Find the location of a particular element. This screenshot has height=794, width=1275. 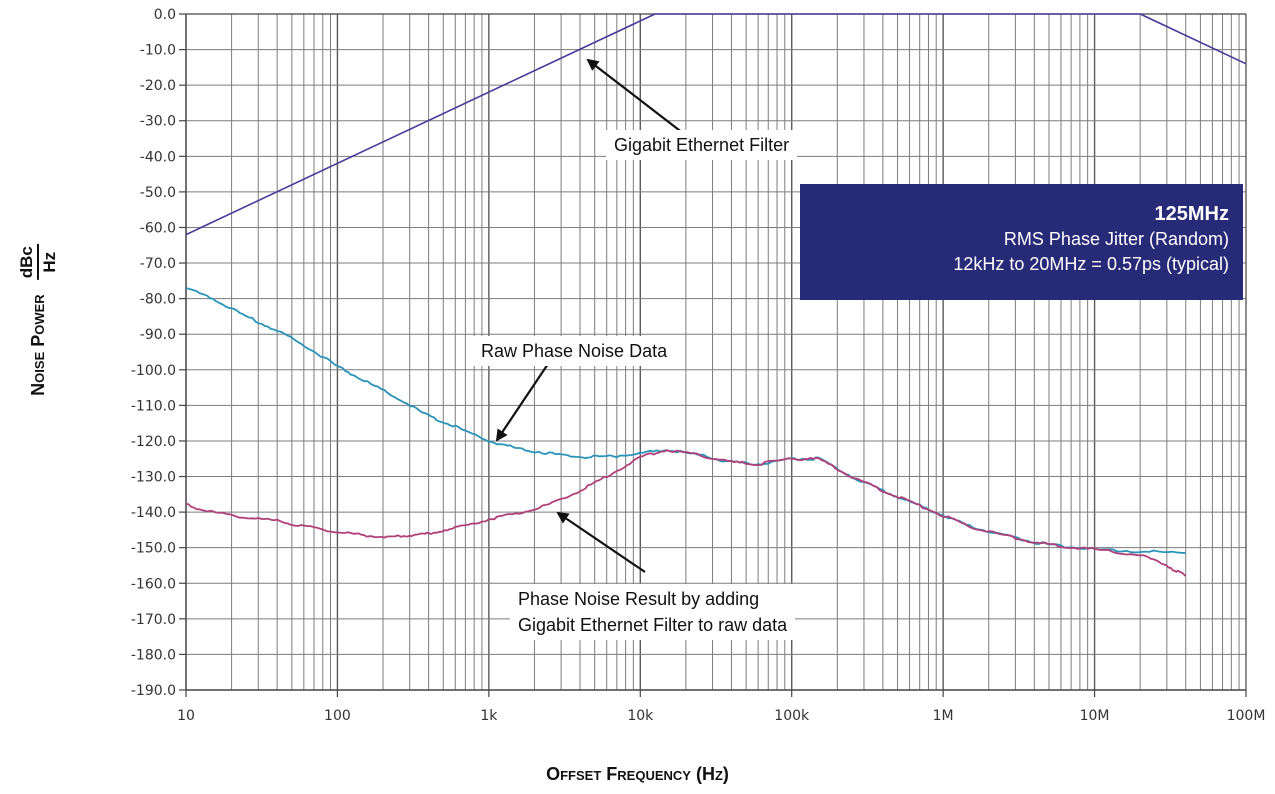

y-axis-unit-denominator: Hz is located at coordinates (49, 262).